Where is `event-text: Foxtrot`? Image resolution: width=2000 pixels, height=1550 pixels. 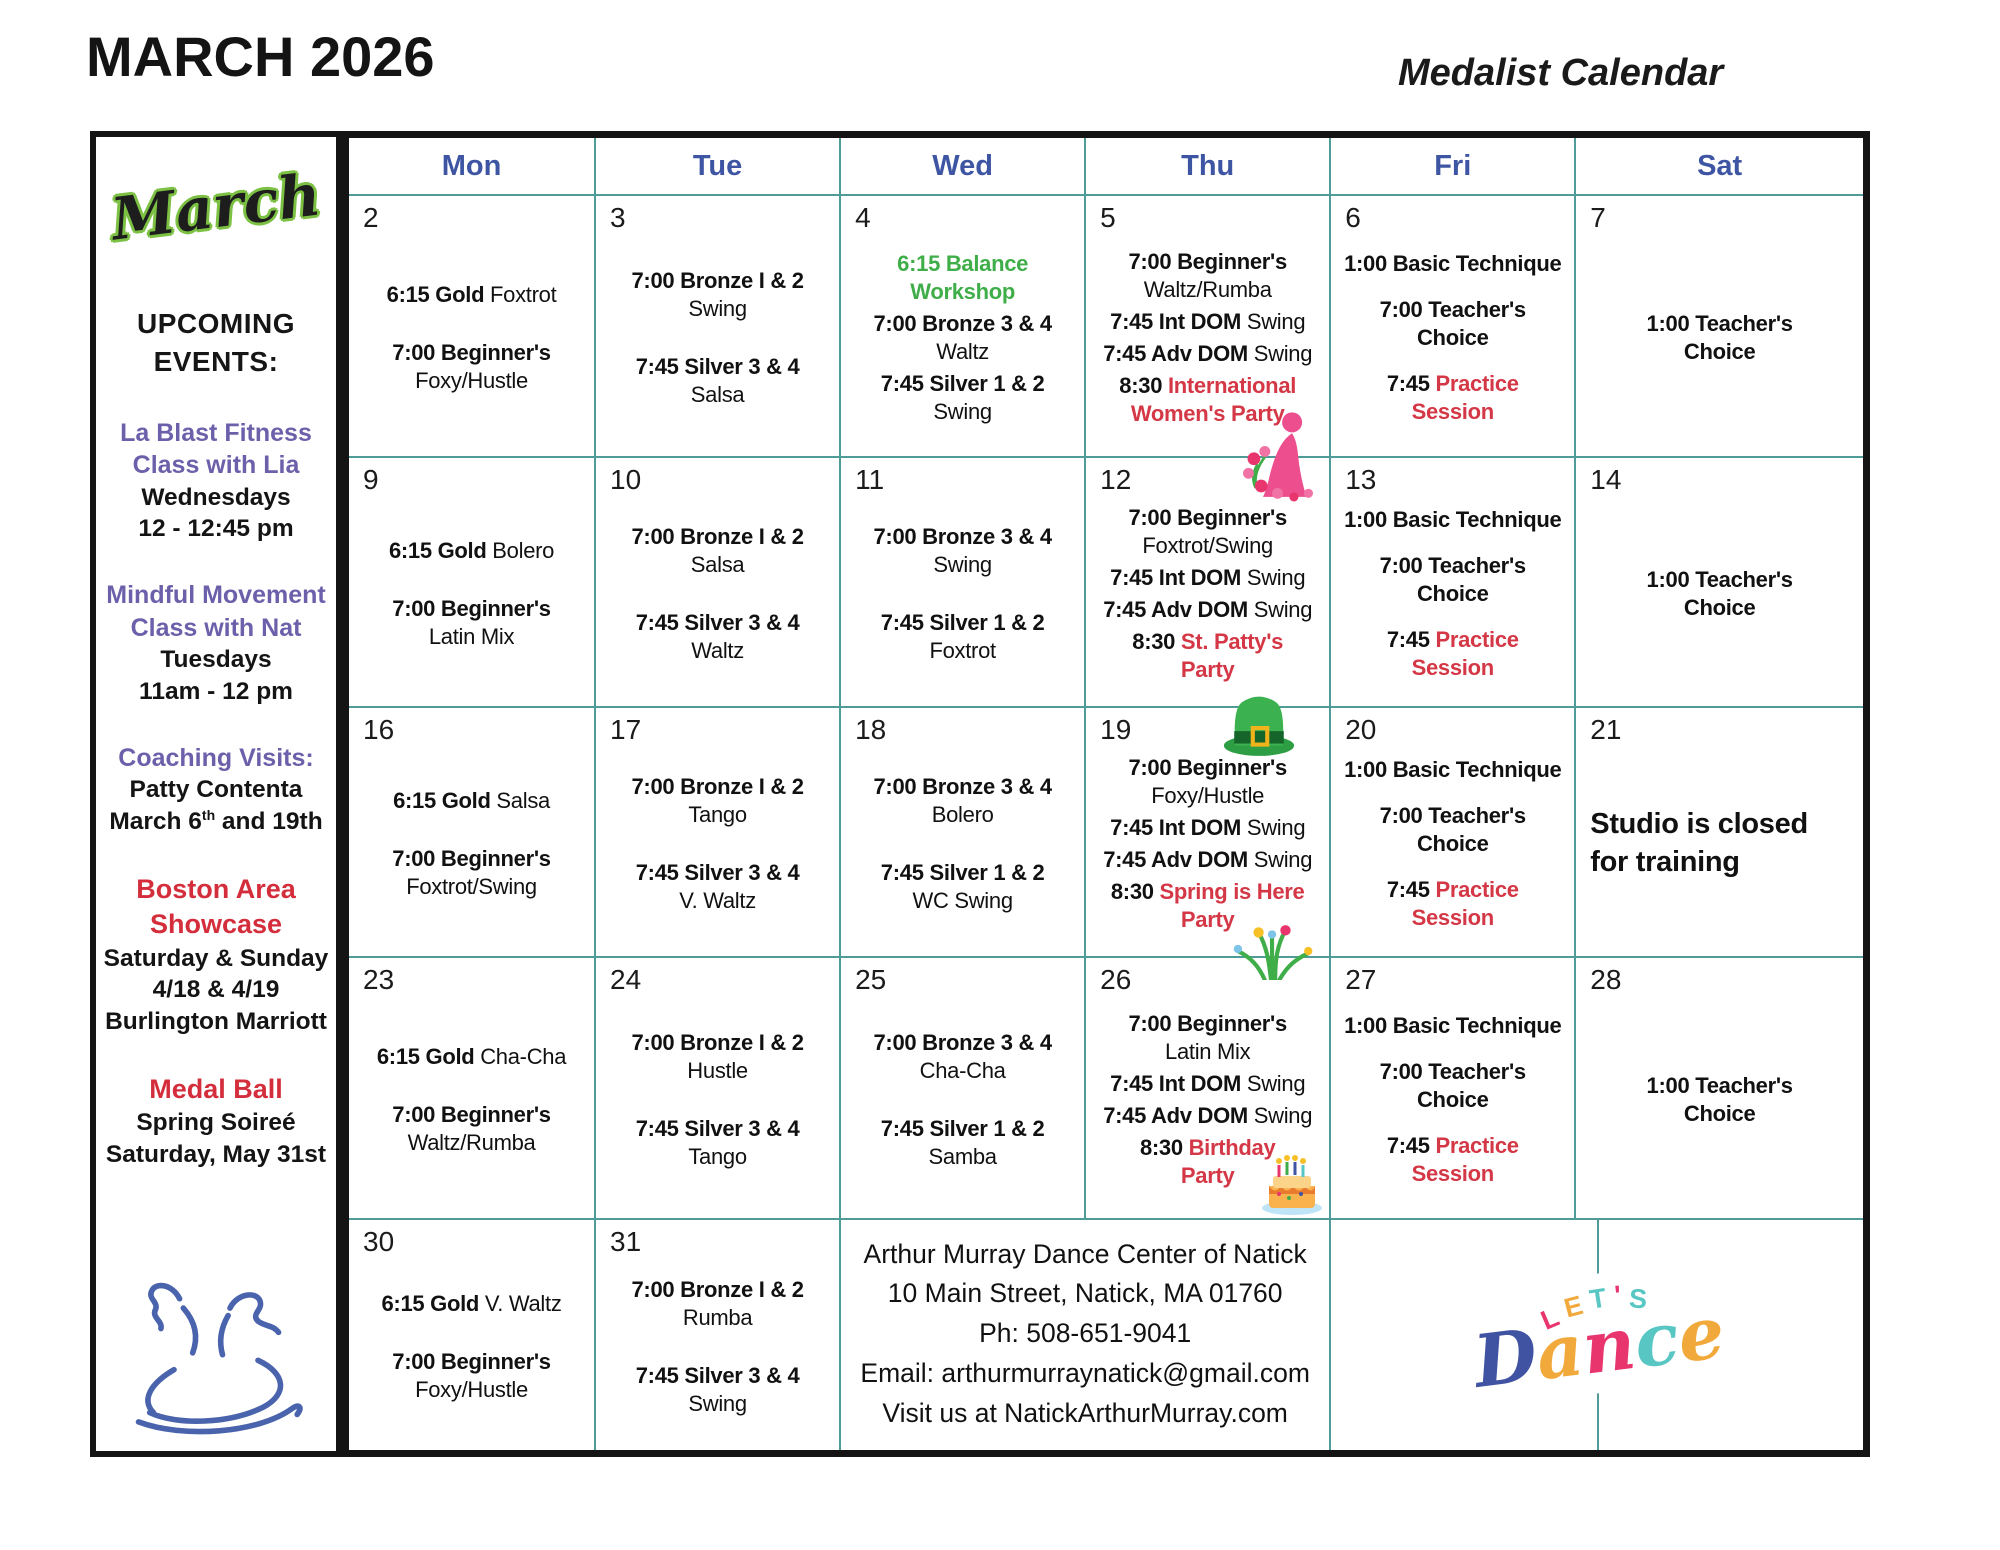
event-text: Foxtrot is located at coordinates (523, 294).